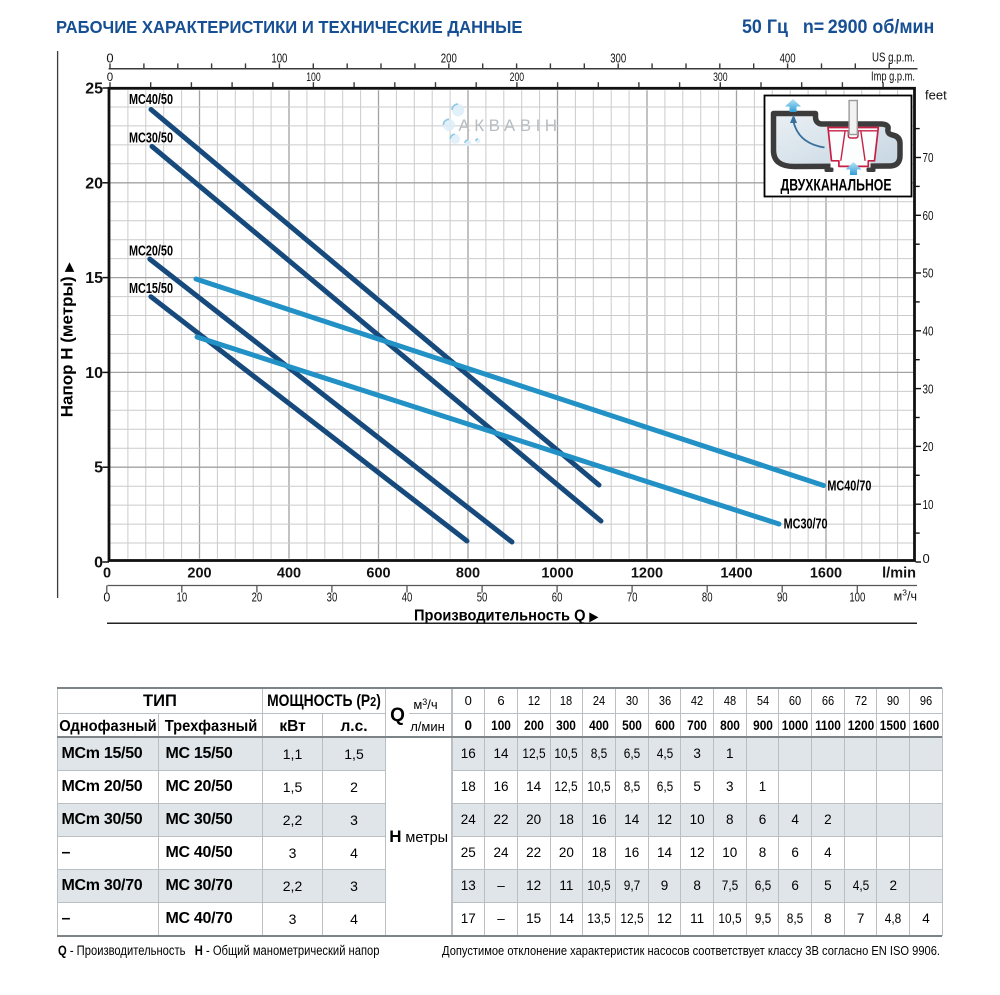 The image size is (1000, 995). What do you see at coordinates (506, 616) in the screenshot?
I see `svg-text: Производительность Q ▶` at bounding box center [506, 616].